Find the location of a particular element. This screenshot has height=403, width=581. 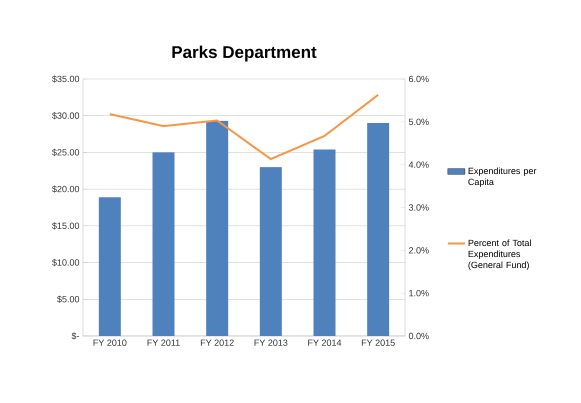

y-tick-label: $- is located at coordinates (76, 336).